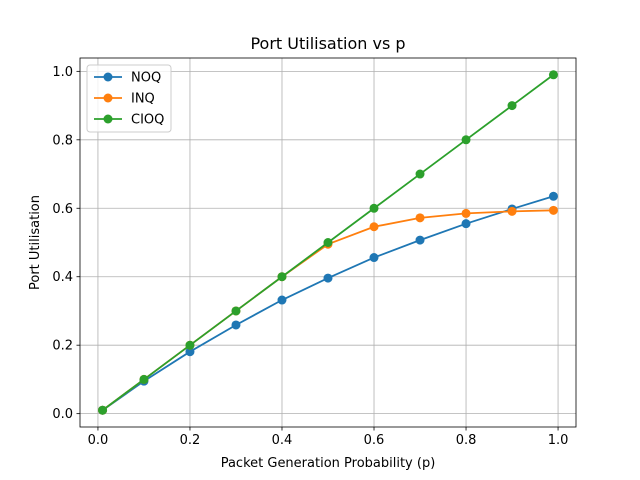 The image size is (640, 480). Describe the element at coordinates (62, 277) in the screenshot. I see `y-tick-label: 0.4` at that location.